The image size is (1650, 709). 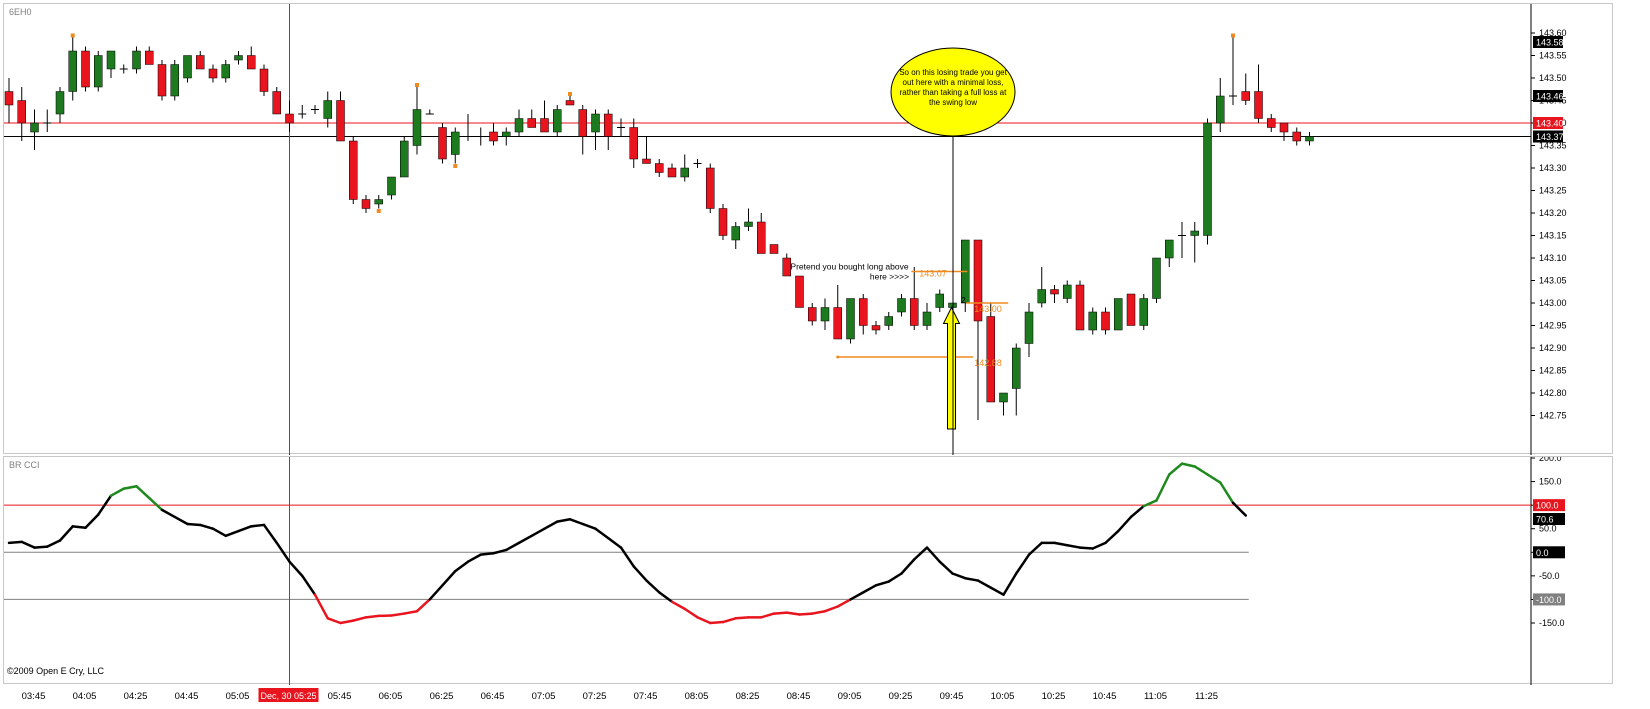 What do you see at coordinates (988, 309) in the screenshot?
I see `exit-level-label: 143.00` at bounding box center [988, 309].